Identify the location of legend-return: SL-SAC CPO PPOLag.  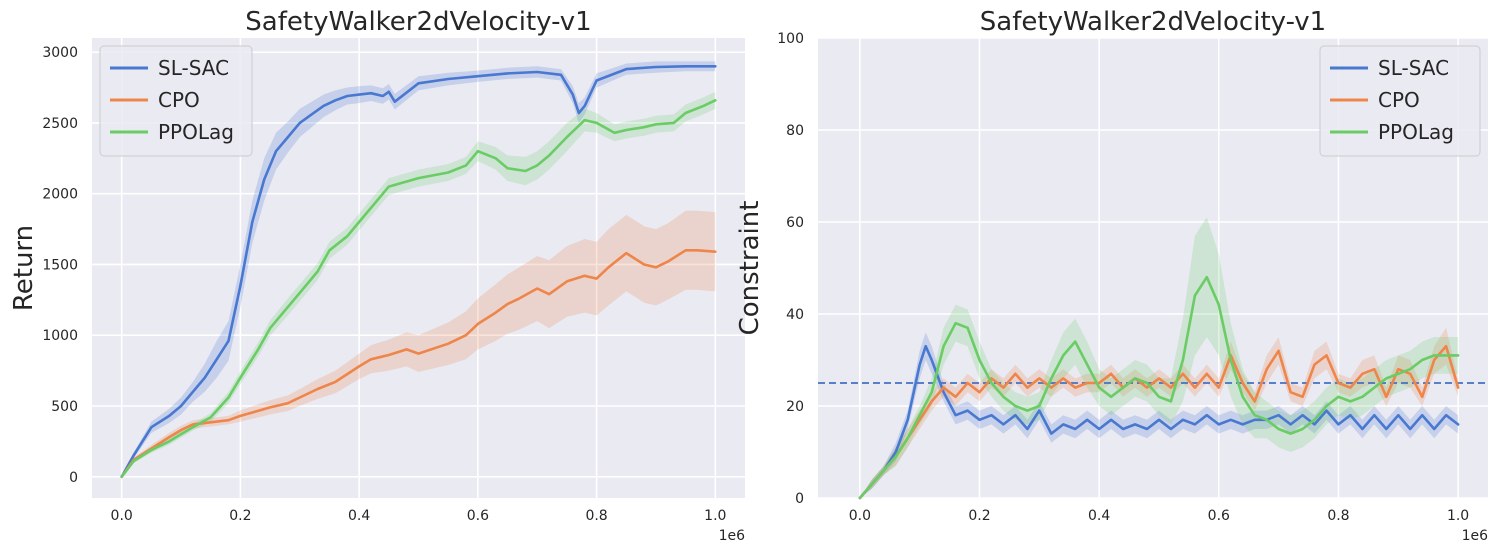
(176, 101).